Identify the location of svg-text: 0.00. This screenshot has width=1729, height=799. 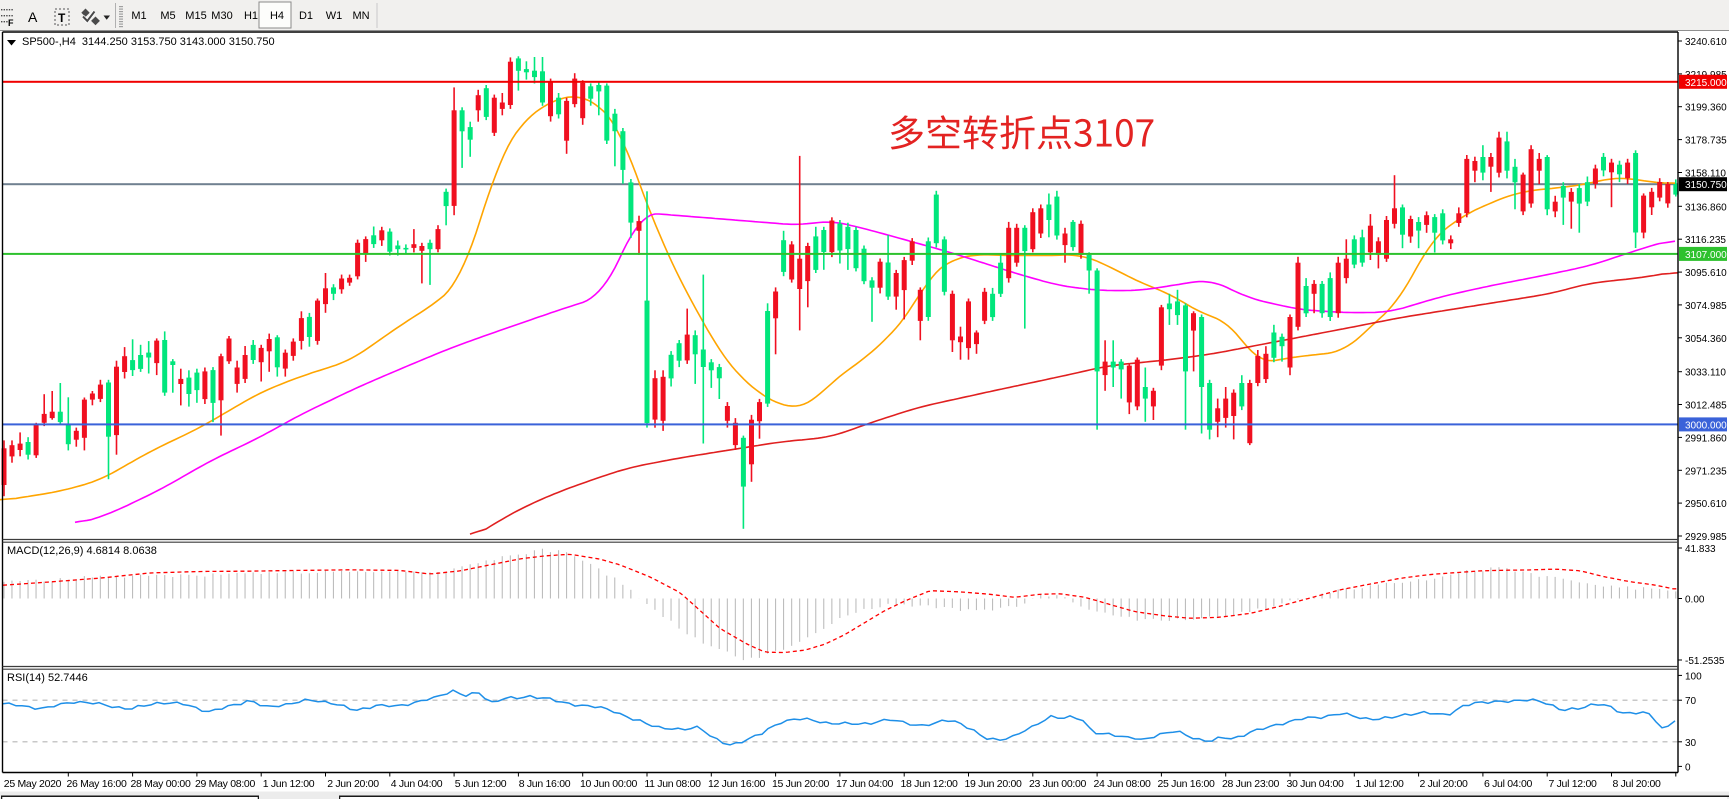
(1695, 600).